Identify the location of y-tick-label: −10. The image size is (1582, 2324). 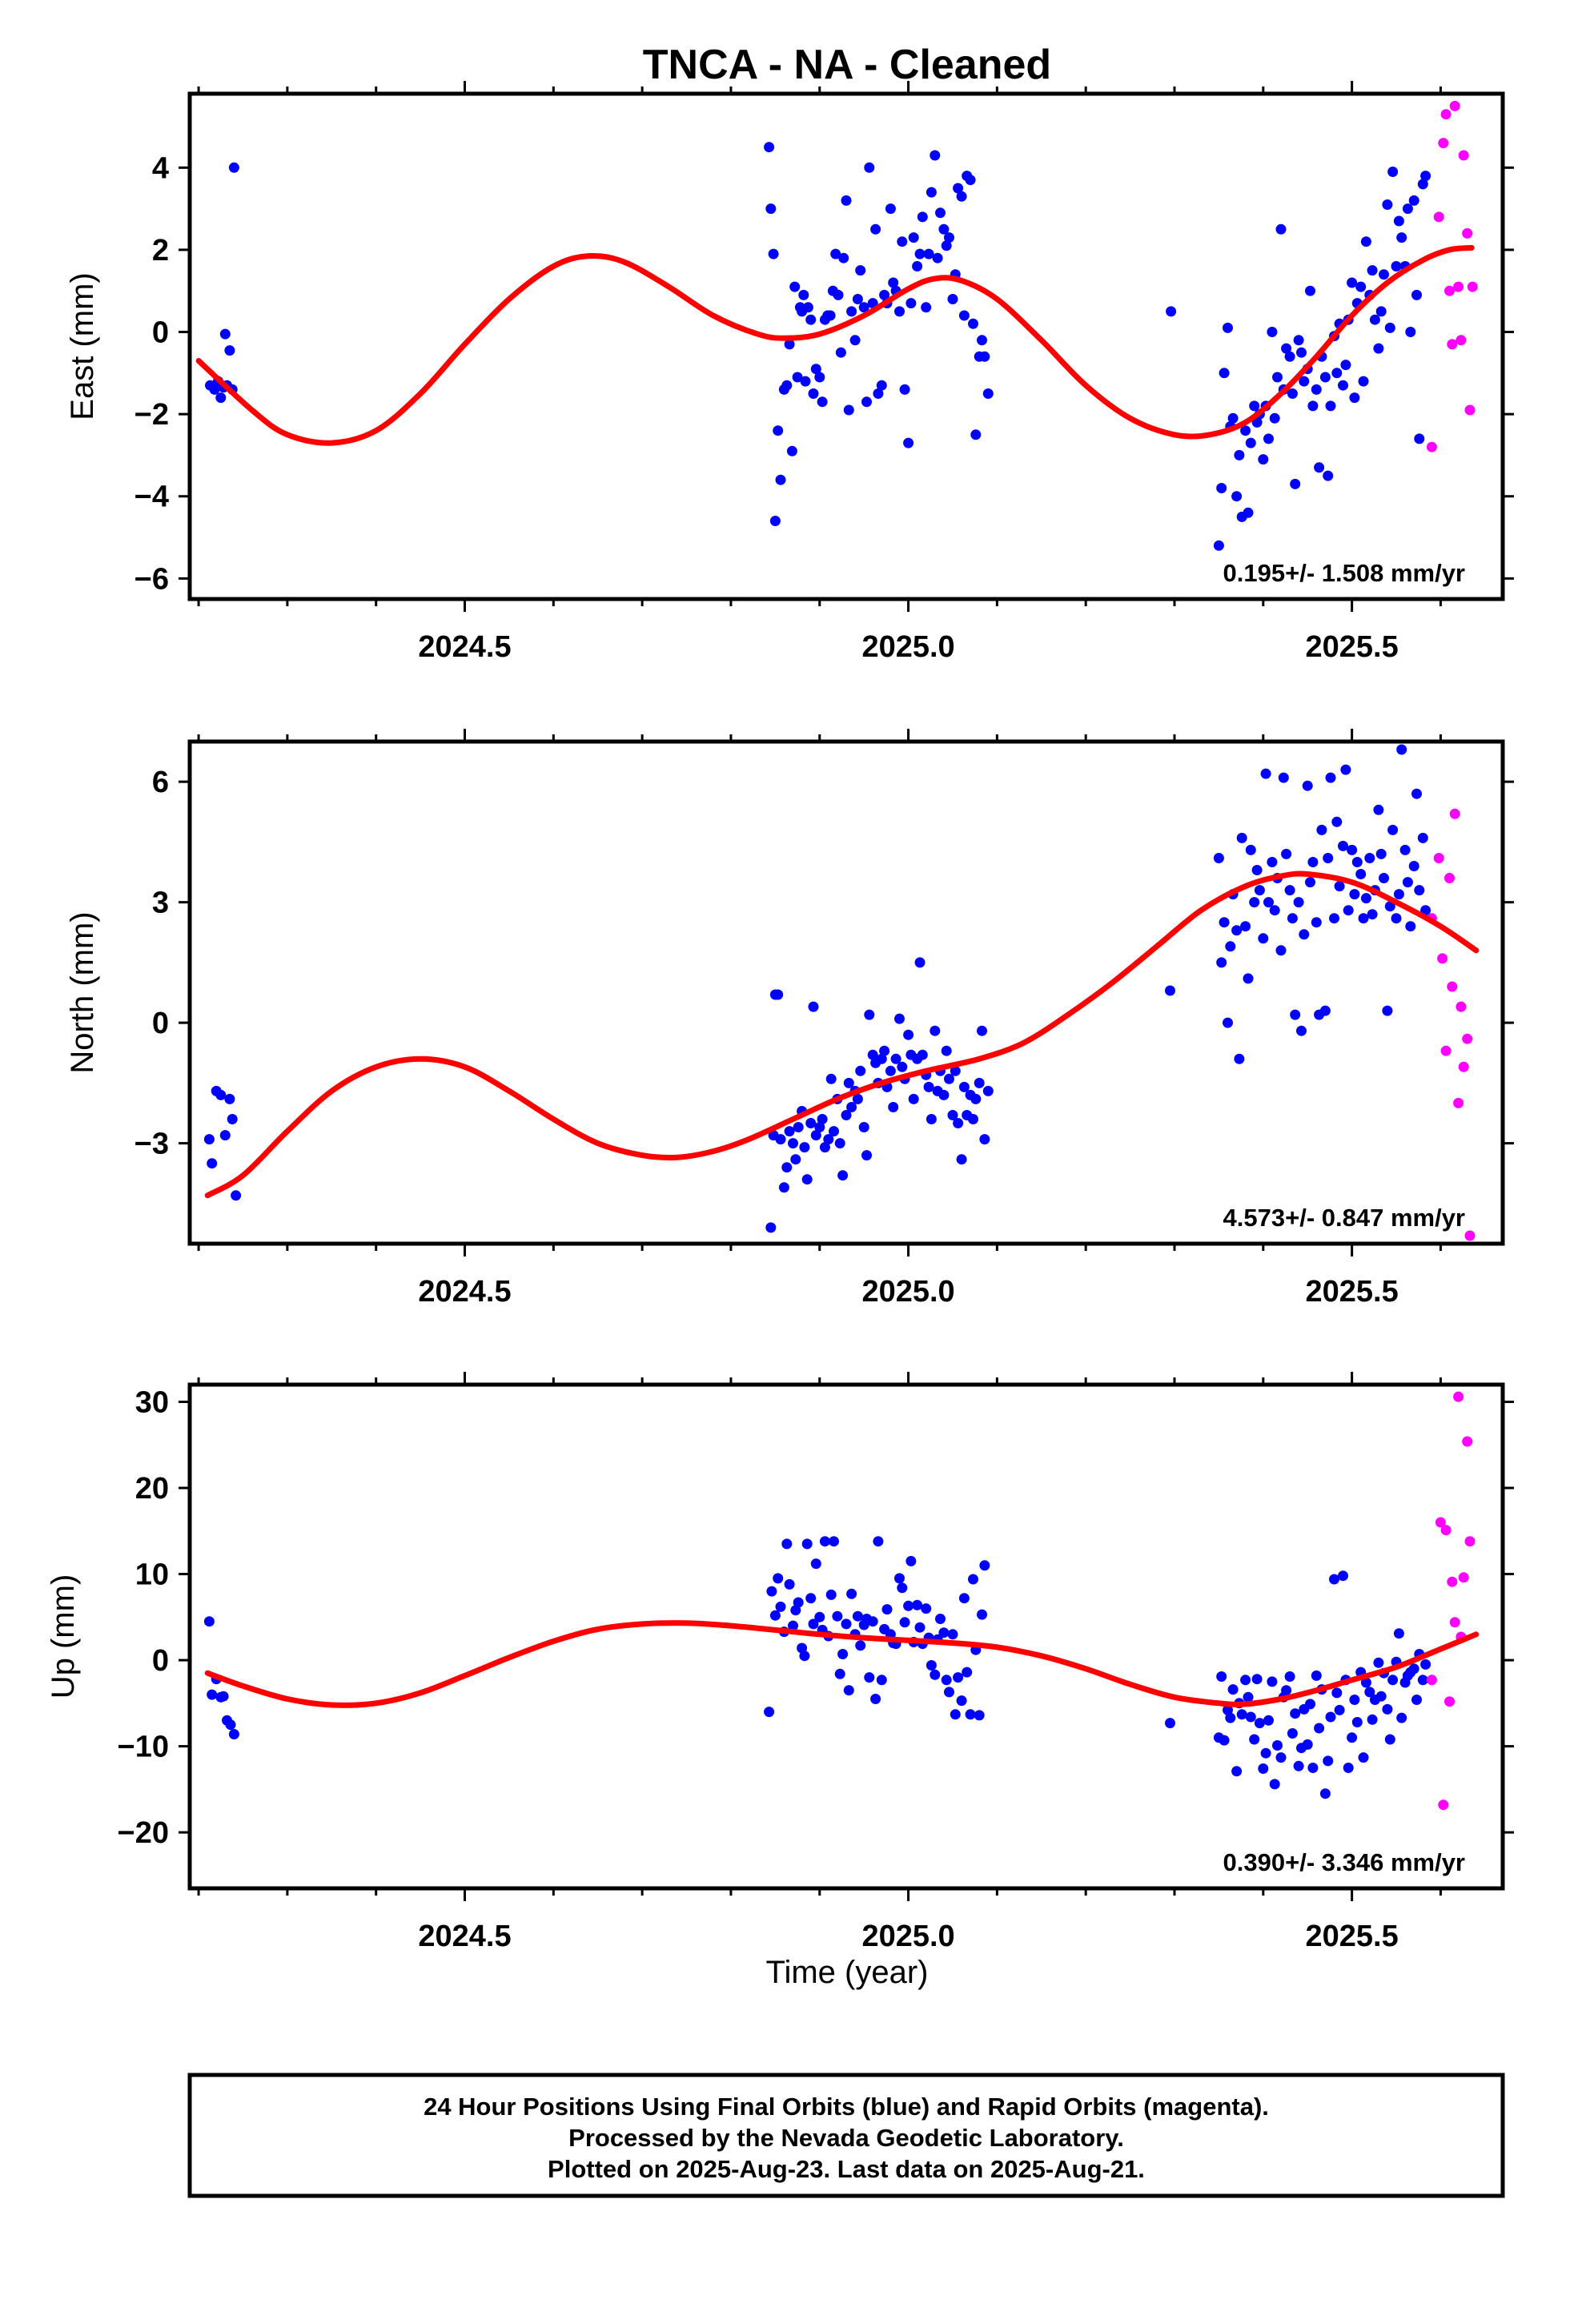
(144, 1748).